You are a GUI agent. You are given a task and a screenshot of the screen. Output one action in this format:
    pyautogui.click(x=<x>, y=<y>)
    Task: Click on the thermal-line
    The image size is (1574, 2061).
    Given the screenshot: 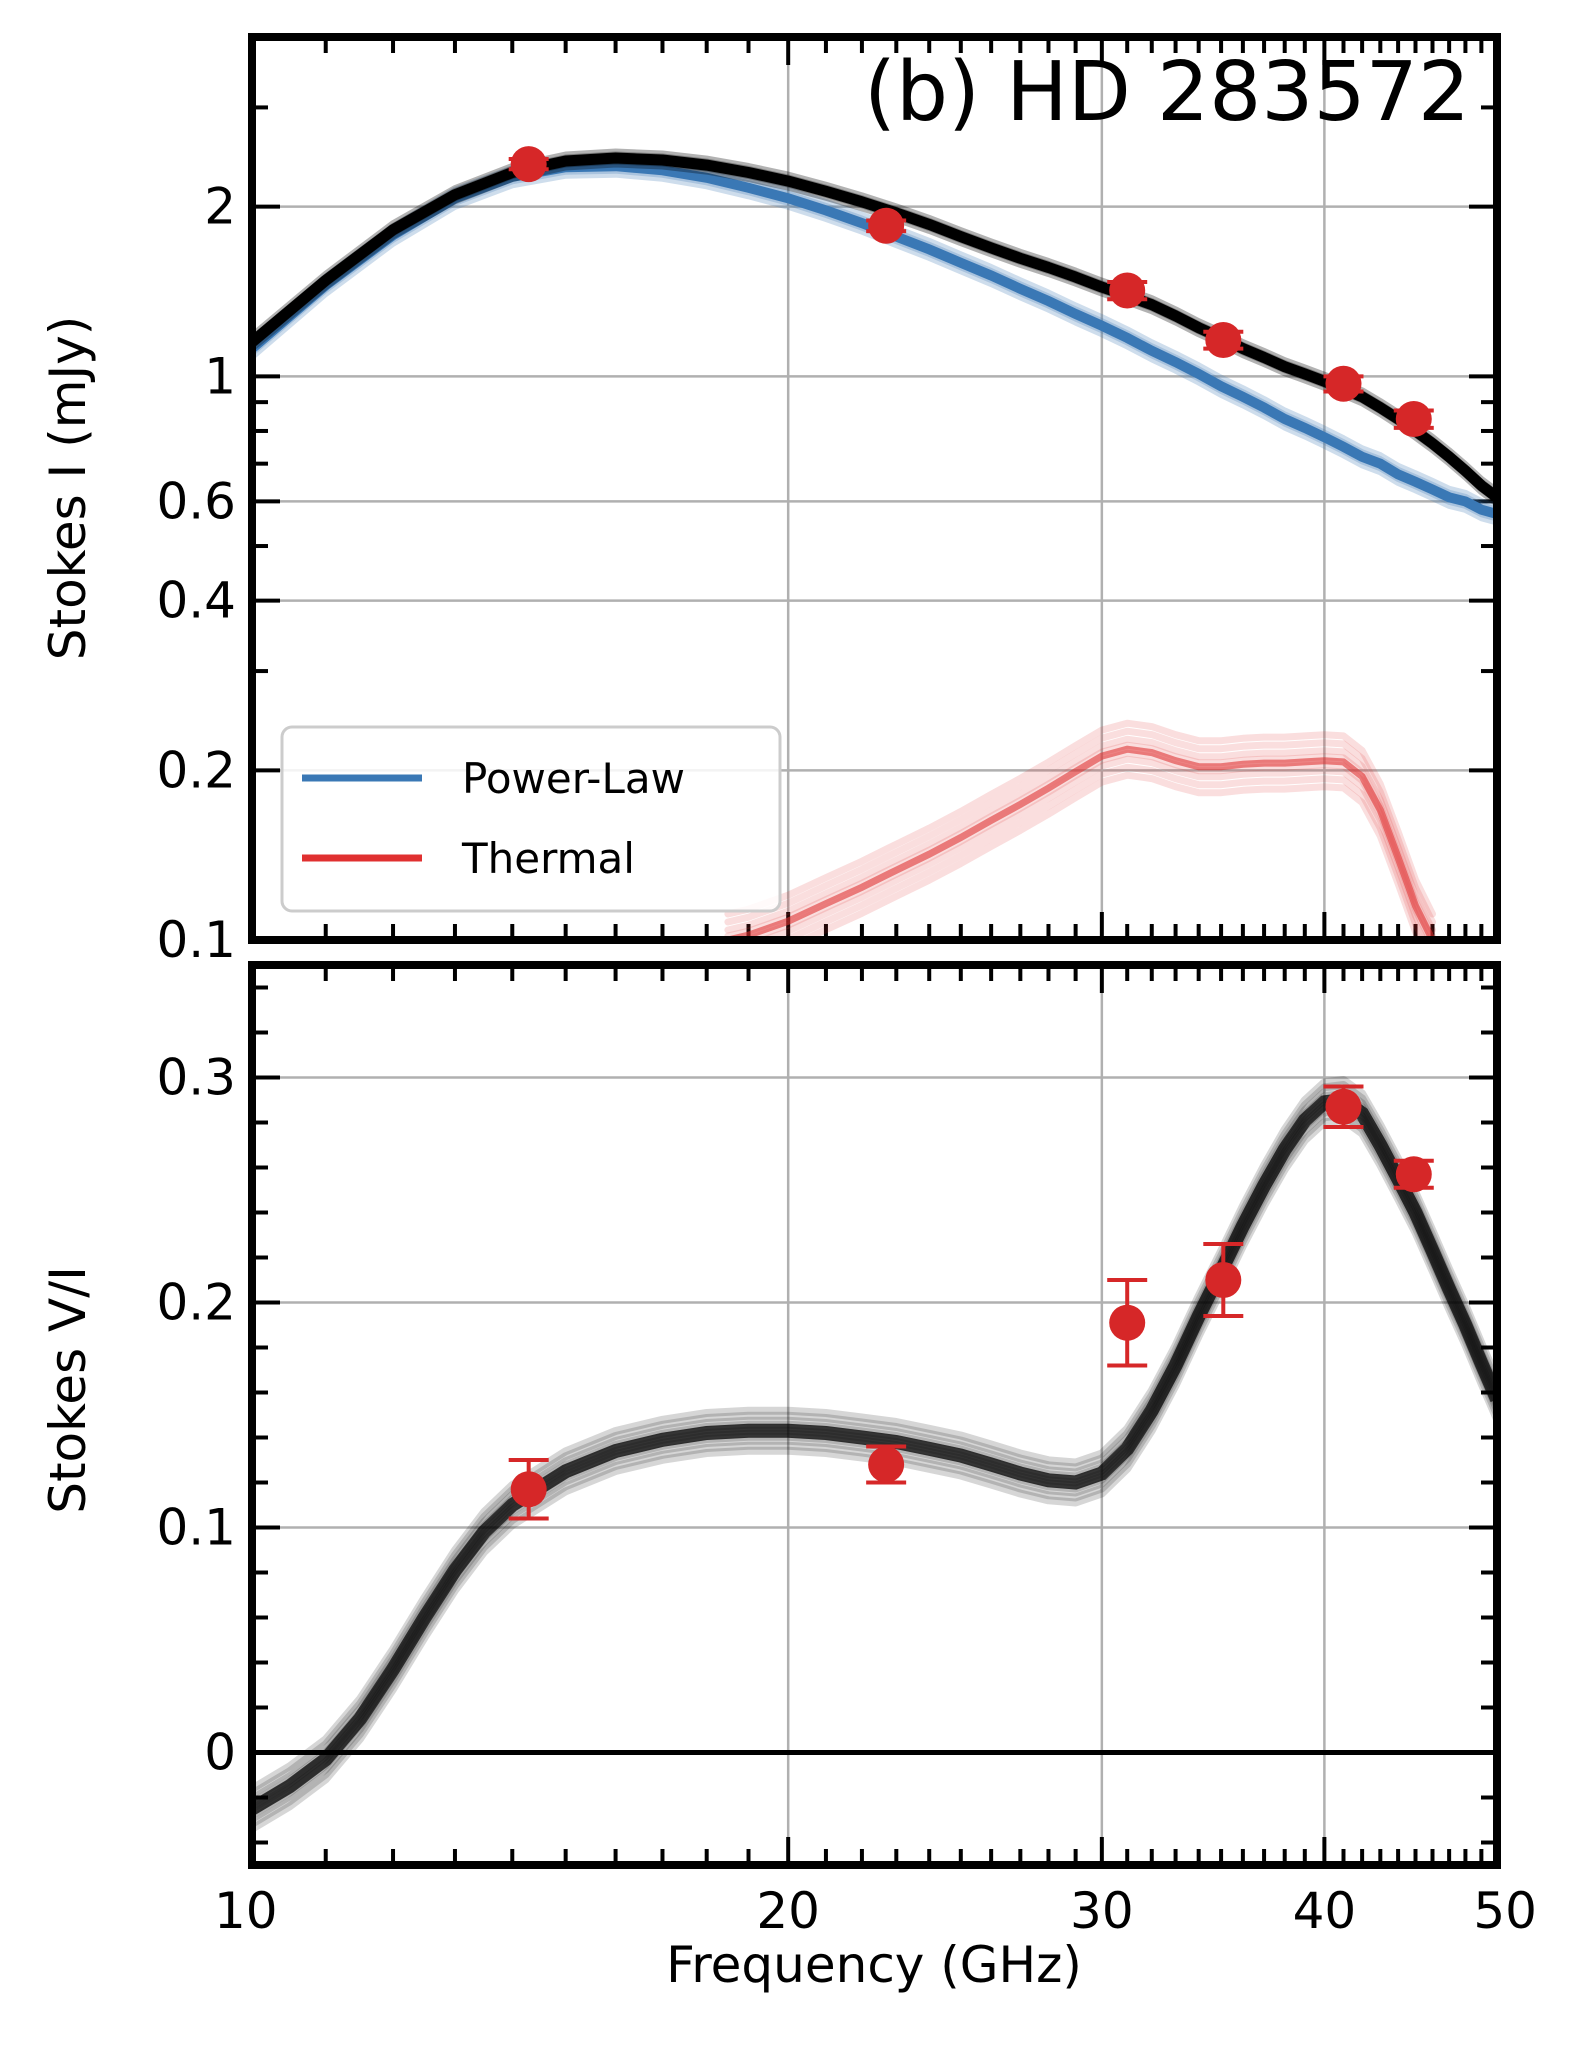 What is the action you would take?
    pyautogui.click(x=1081, y=842)
    